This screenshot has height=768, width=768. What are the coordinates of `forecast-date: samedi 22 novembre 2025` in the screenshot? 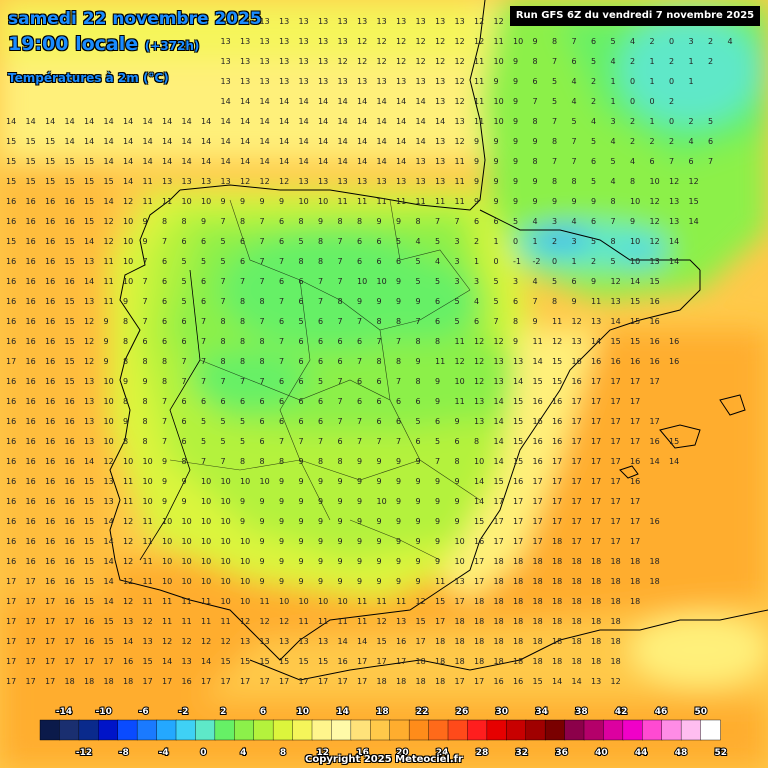 It's located at (135, 19).